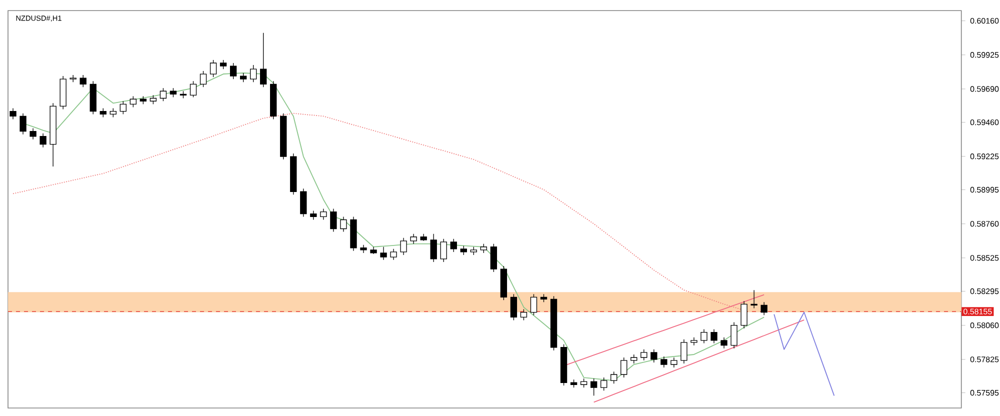  I want to click on y-tick-label: 0.59925, so click(984, 55).